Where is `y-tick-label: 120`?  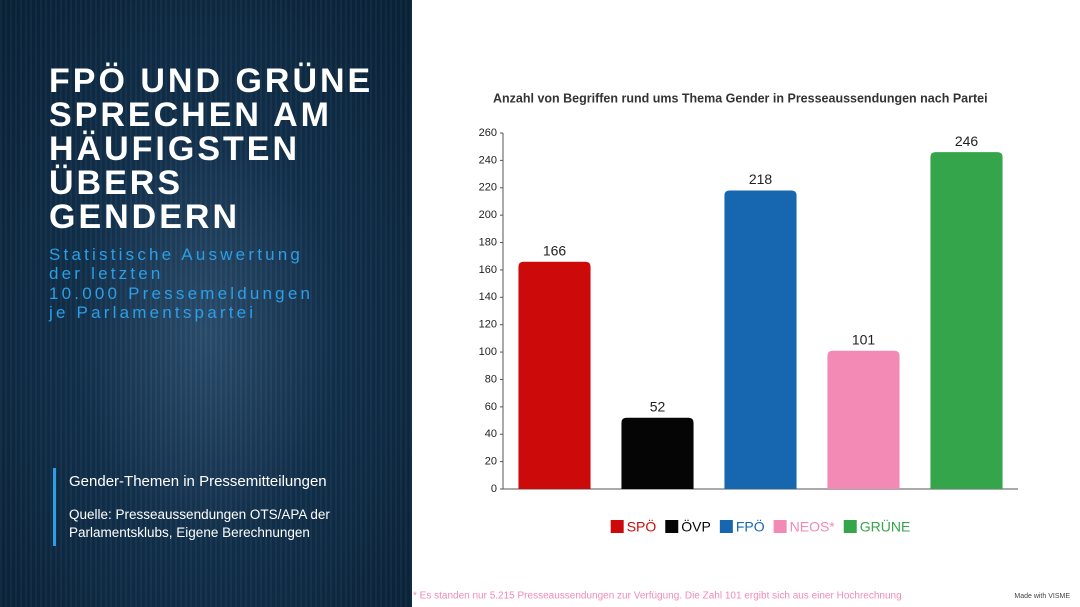 y-tick-label: 120 is located at coordinates (488, 325).